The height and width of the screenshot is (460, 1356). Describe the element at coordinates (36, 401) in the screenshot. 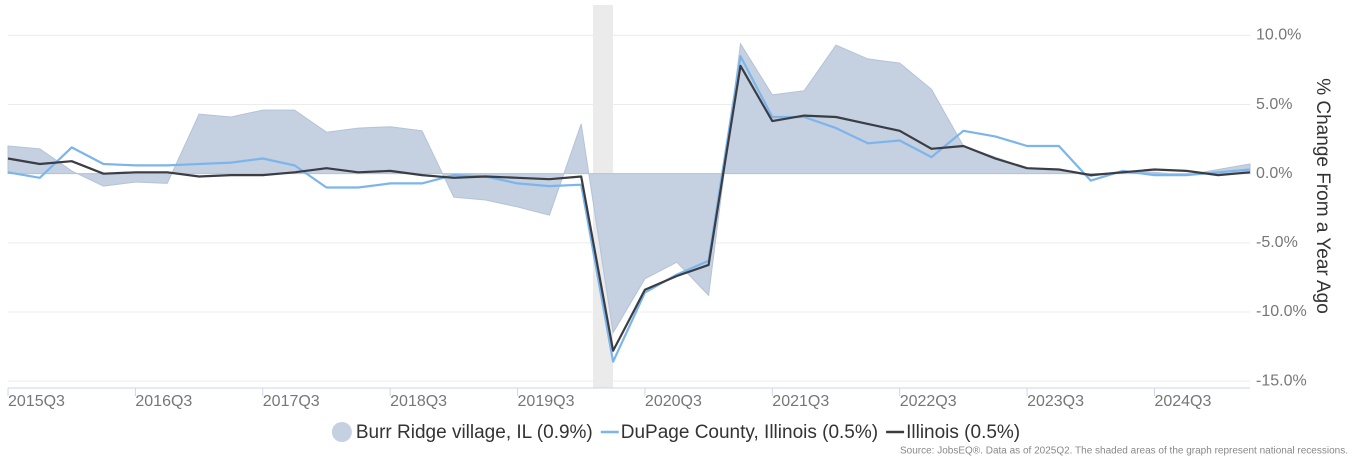

I see `x-tick-label: 2015Q3` at that location.